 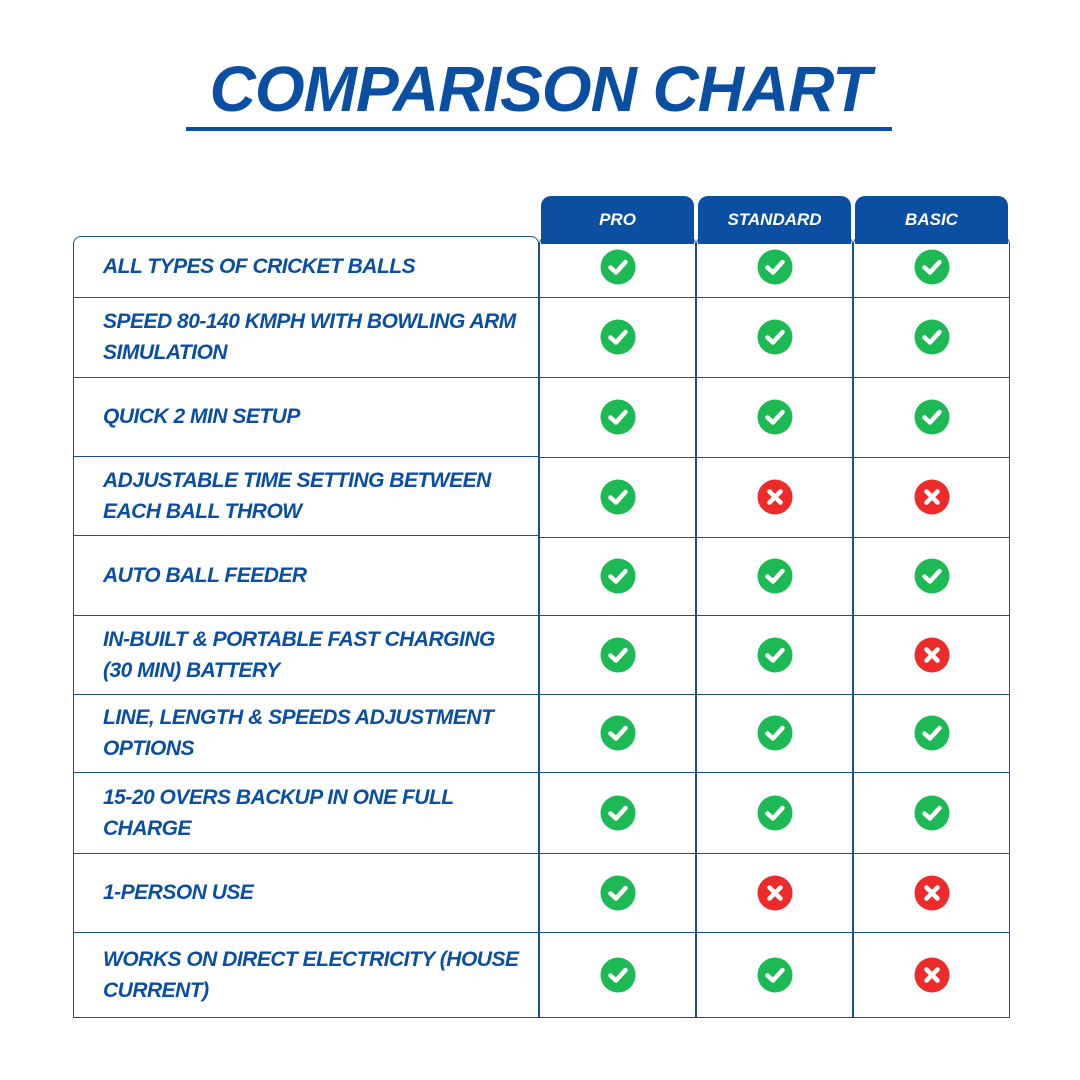 I want to click on feature-label: 1-PERSON USE, so click(x=178, y=892).